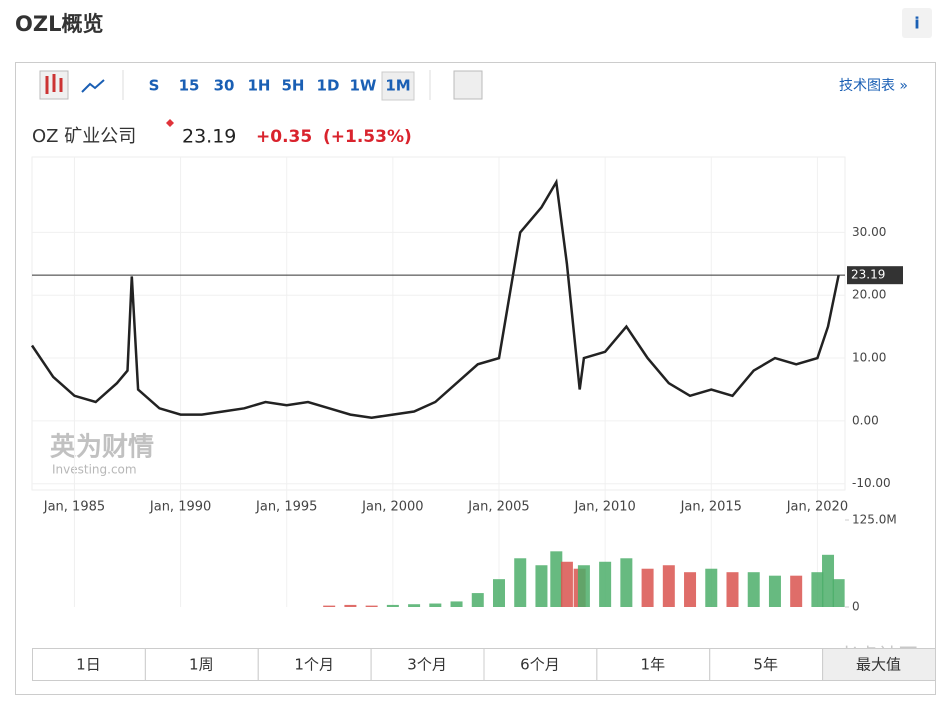 The height and width of the screenshot is (710, 950). Describe the element at coordinates (74, 507) in the screenshot. I see `x-tick-label: Jan, 1985` at that location.